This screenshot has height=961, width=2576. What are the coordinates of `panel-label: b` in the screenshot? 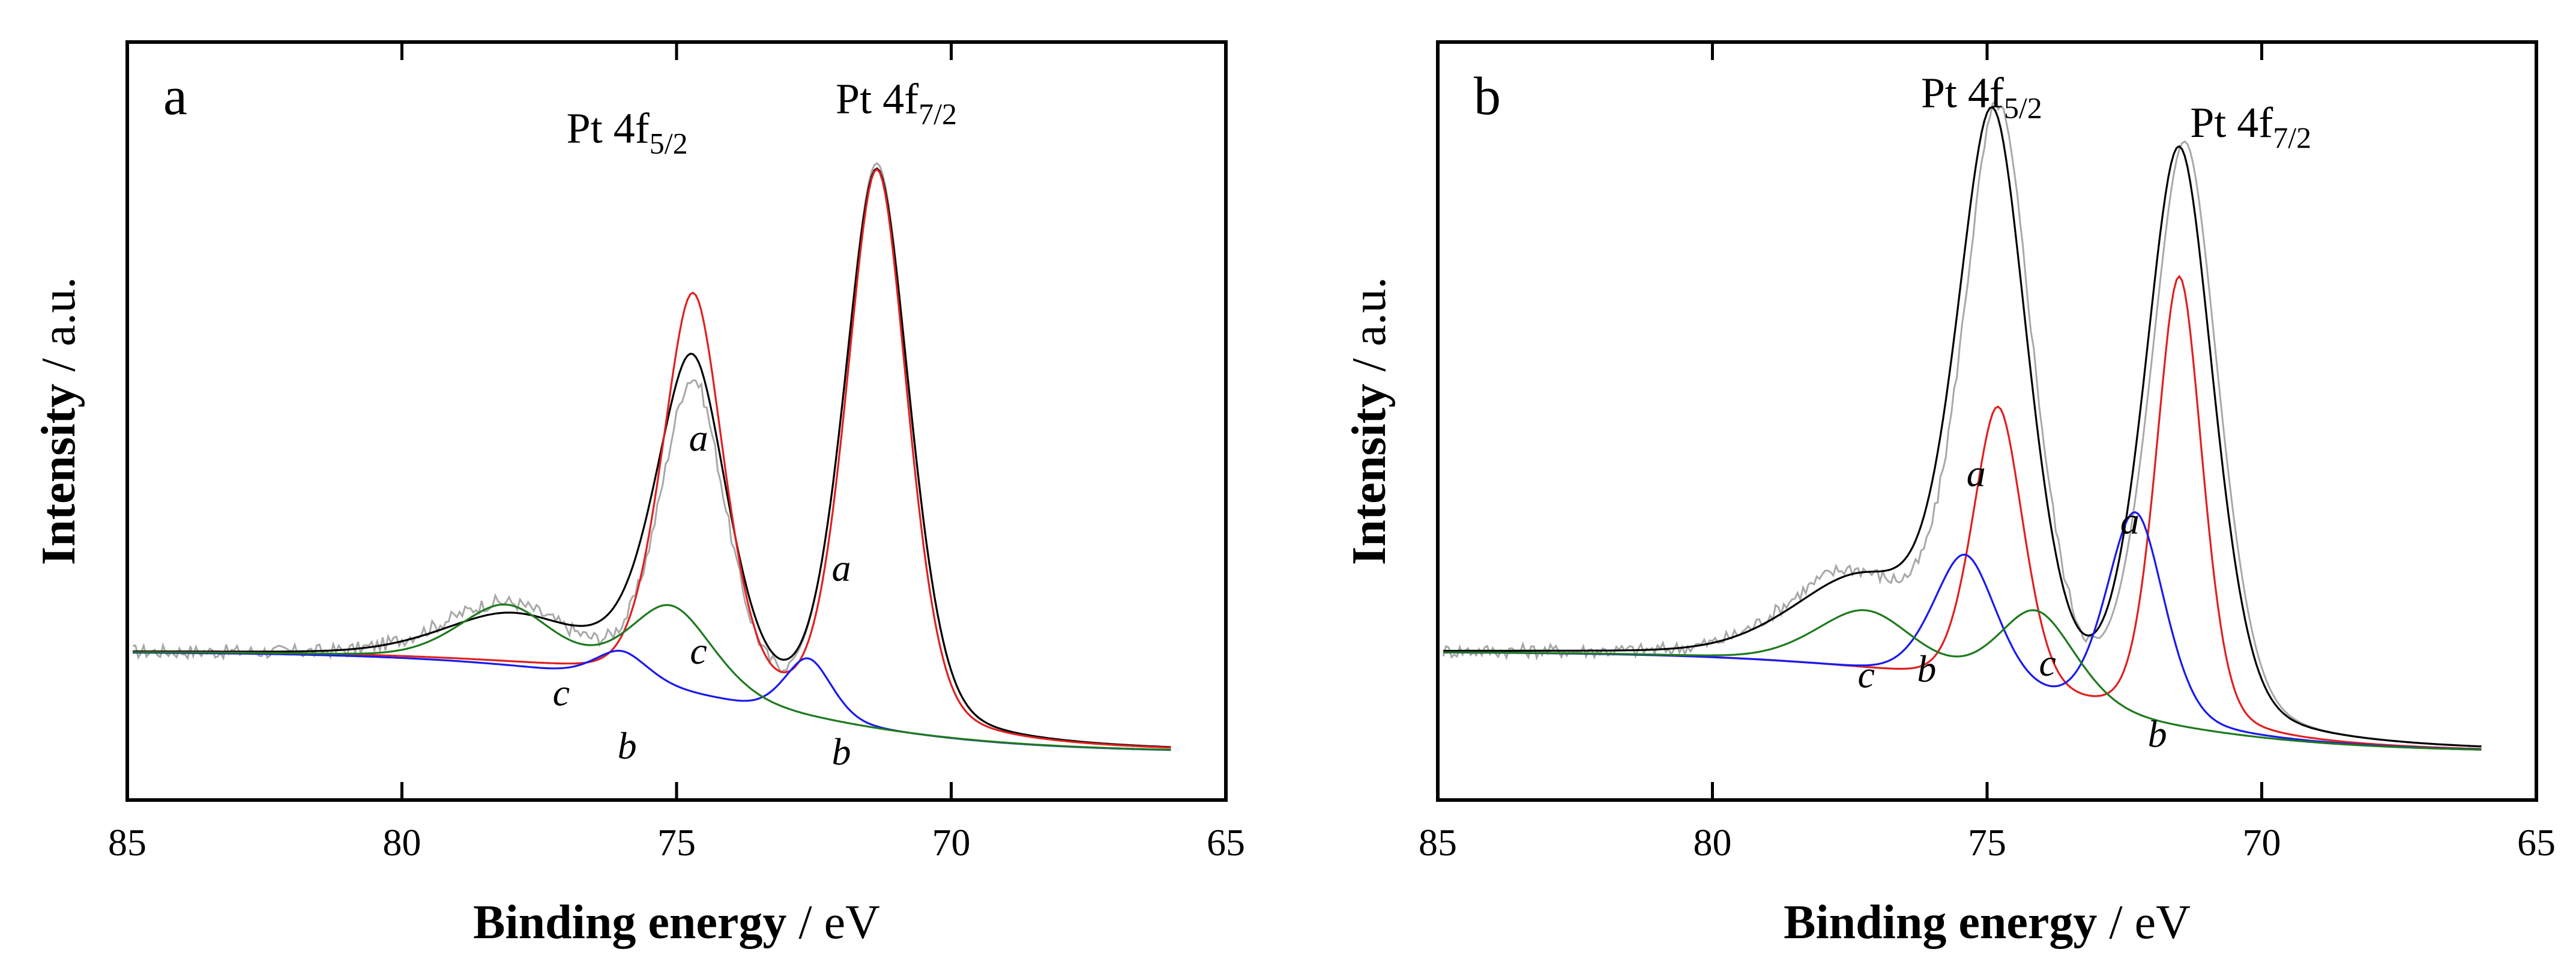 It's located at (1487, 96).